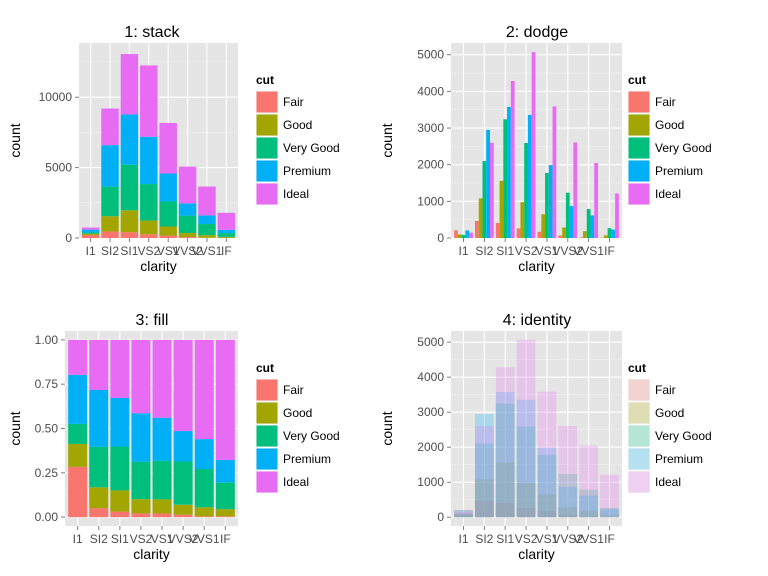 The image size is (768, 576). I want to click on x-tick-label: SI2, so click(110, 251).